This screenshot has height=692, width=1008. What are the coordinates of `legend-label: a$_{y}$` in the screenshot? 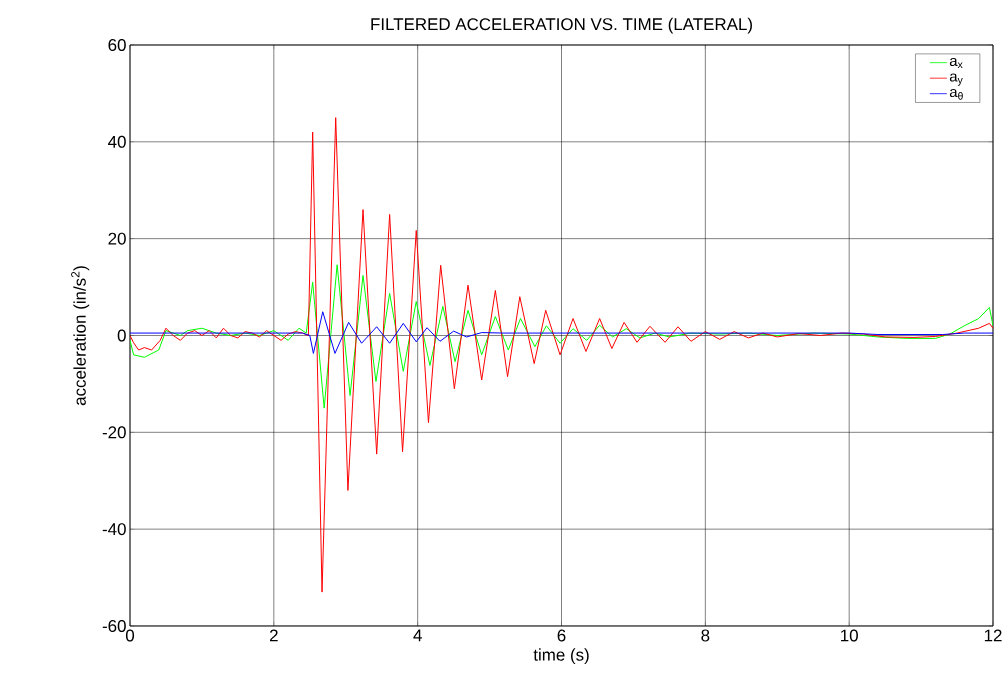 It's located at (956, 79).